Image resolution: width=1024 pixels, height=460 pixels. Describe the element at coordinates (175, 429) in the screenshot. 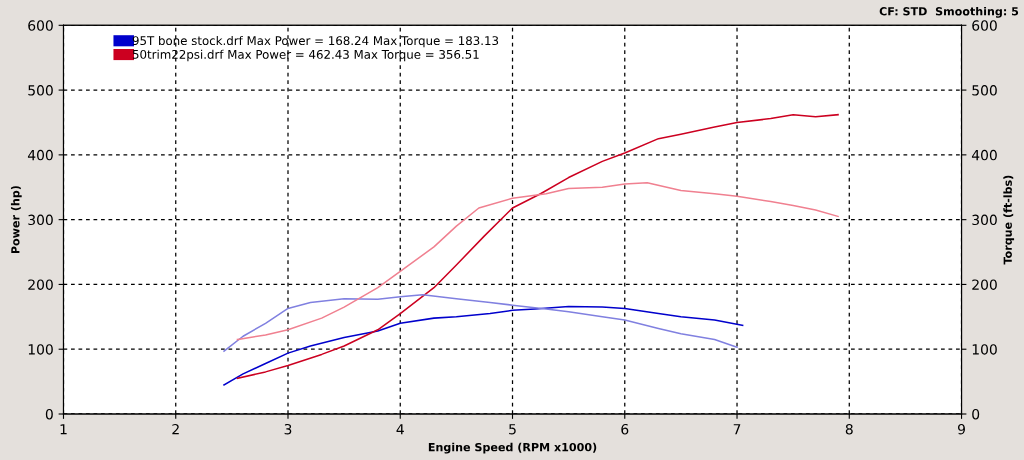

I see `x-tick-label: 2` at that location.